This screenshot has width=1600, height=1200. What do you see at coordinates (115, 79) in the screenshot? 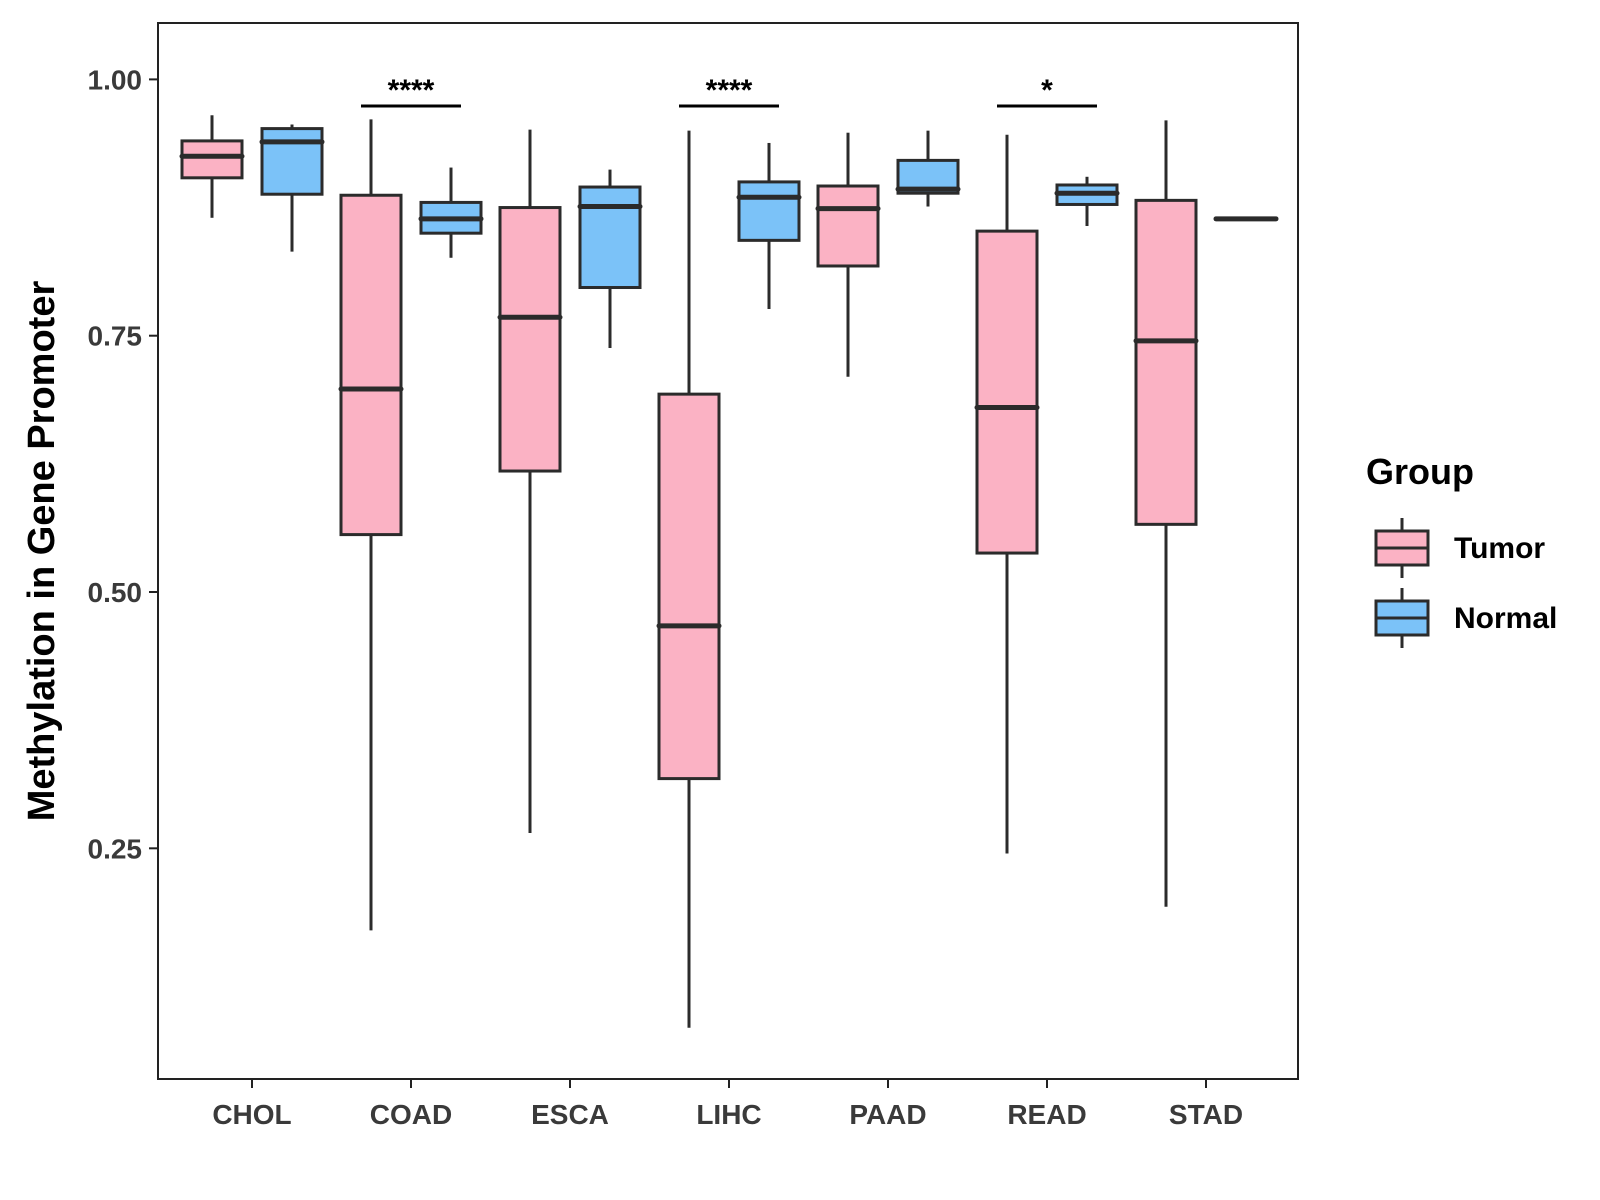
I see `y-tick-label: 1.00` at bounding box center [115, 79].